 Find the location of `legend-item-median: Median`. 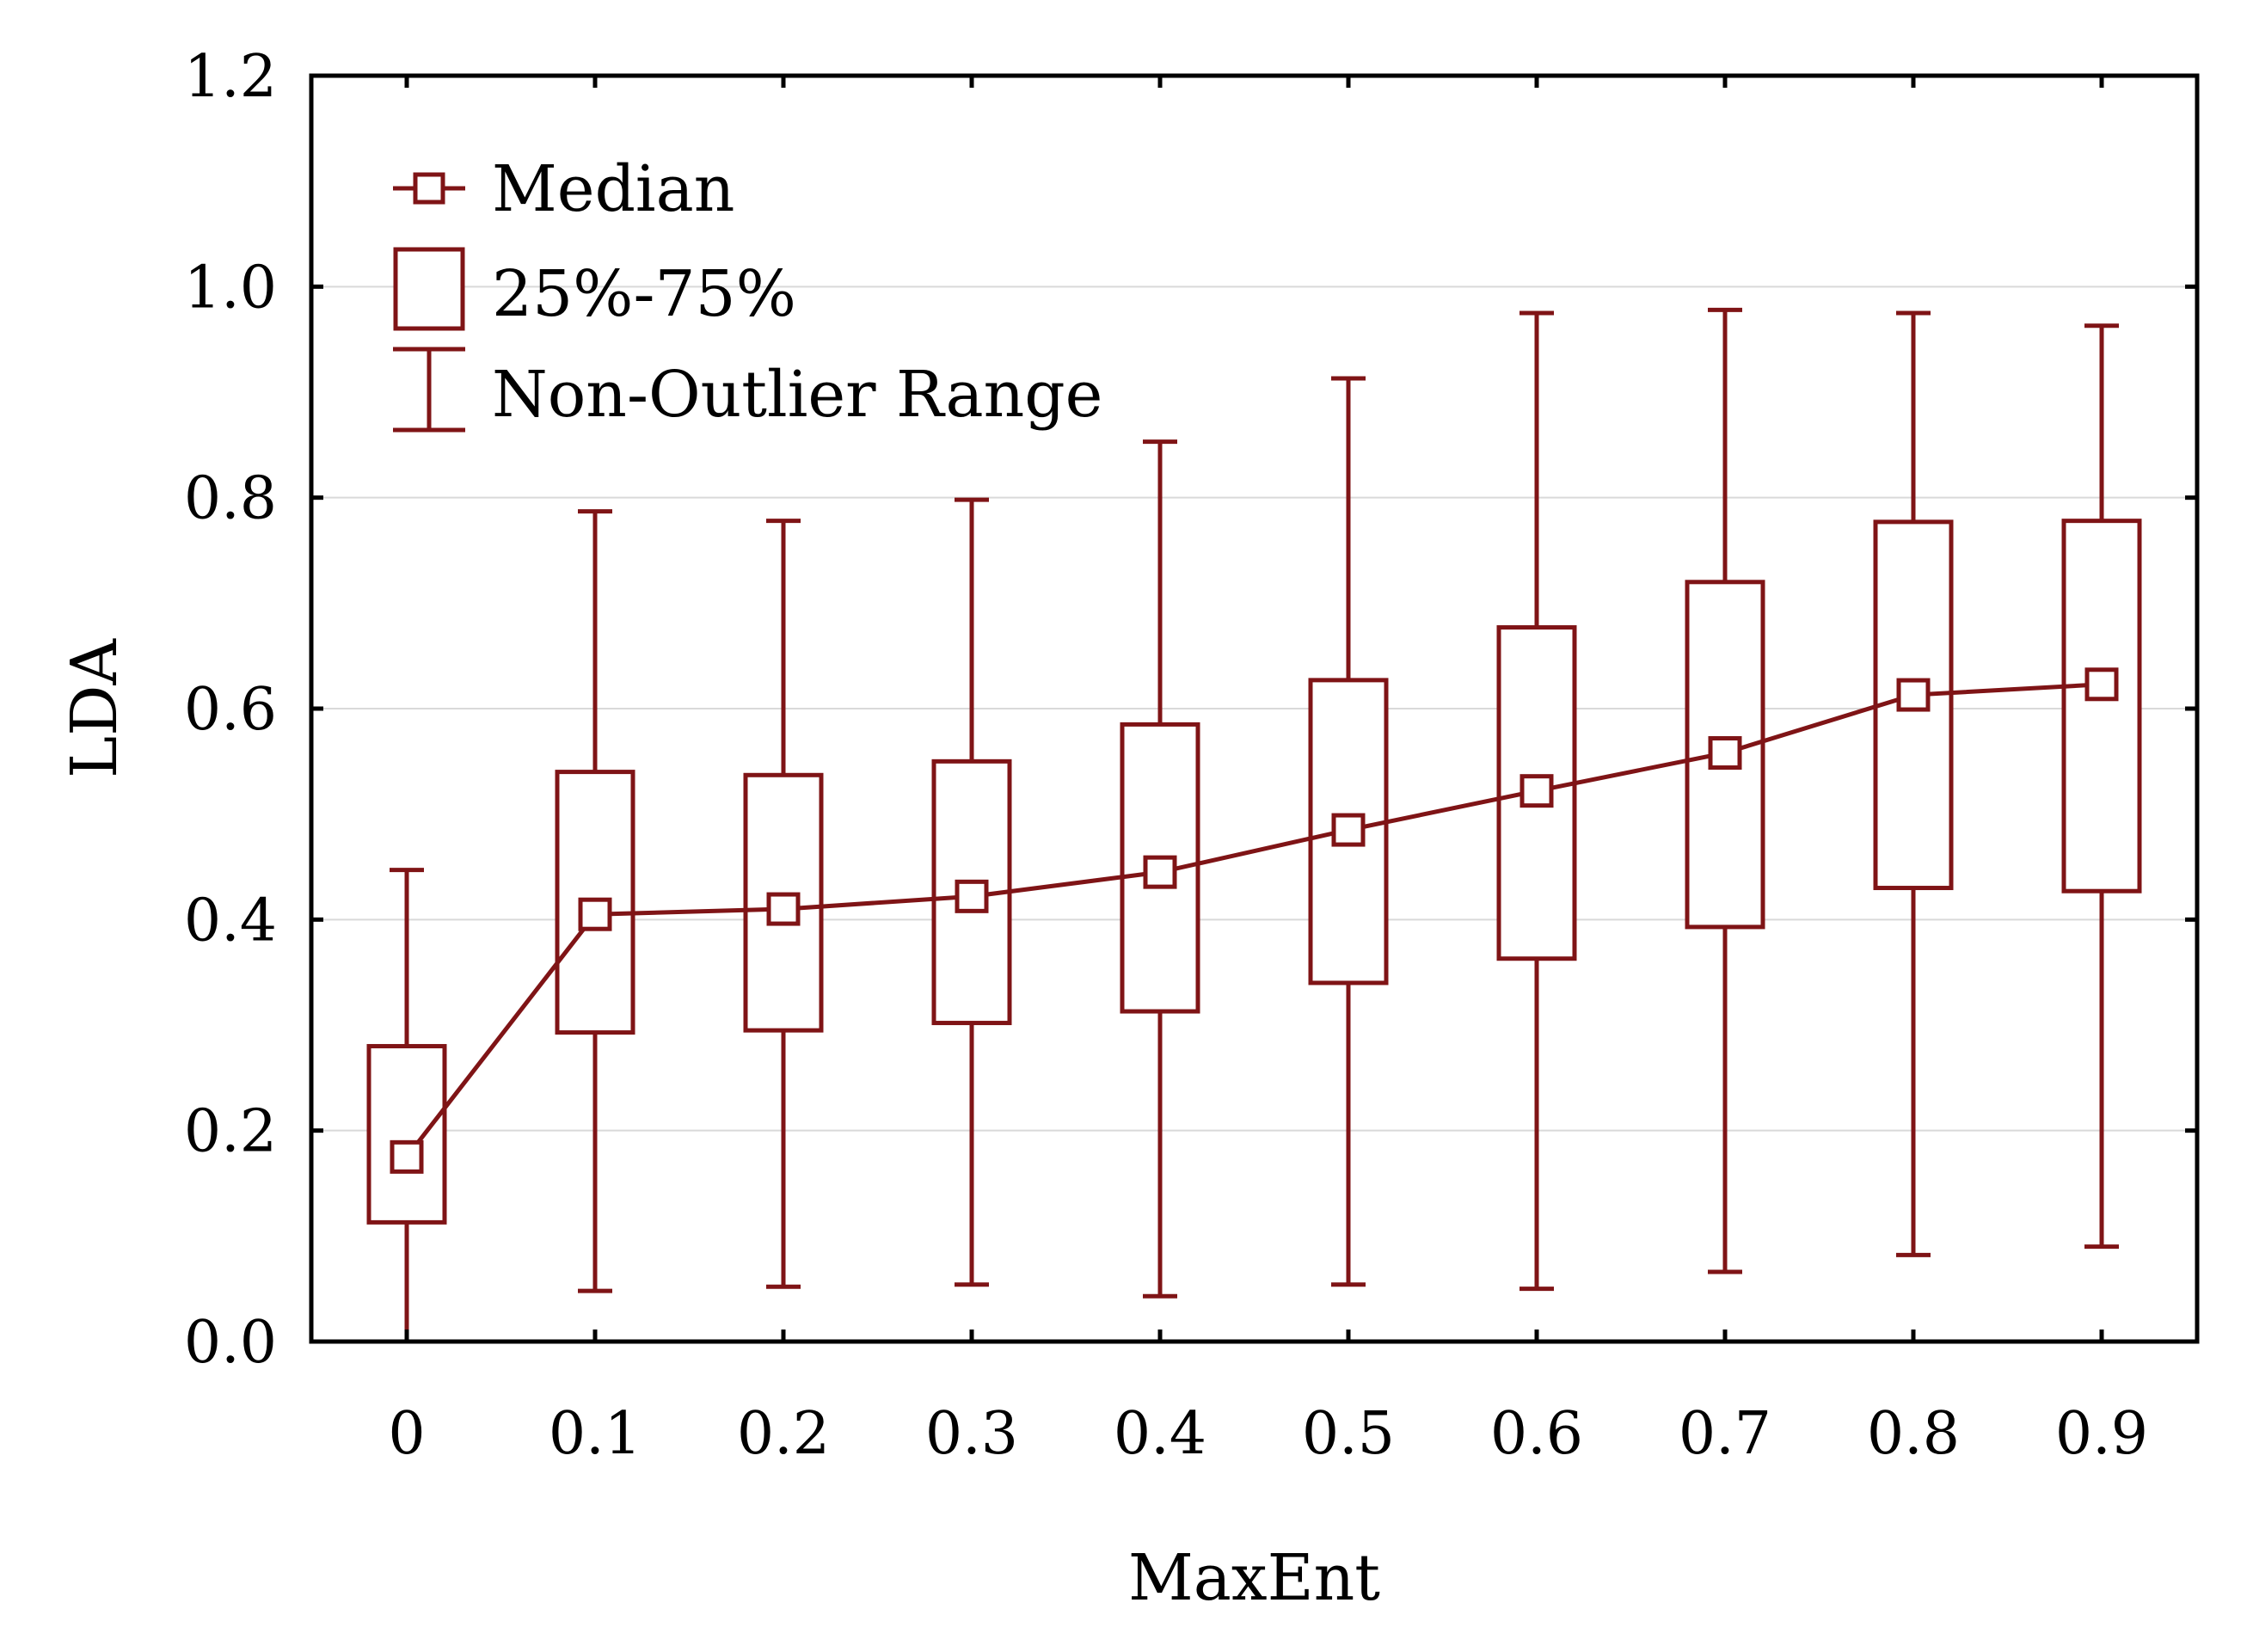

legend-item-median: Median is located at coordinates (563, 189).